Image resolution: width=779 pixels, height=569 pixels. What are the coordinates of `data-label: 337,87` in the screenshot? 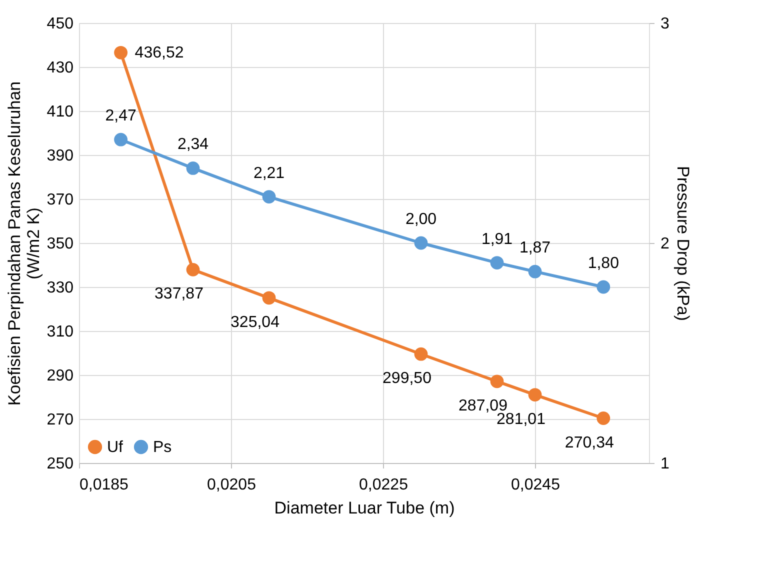 It's located at (179, 294).